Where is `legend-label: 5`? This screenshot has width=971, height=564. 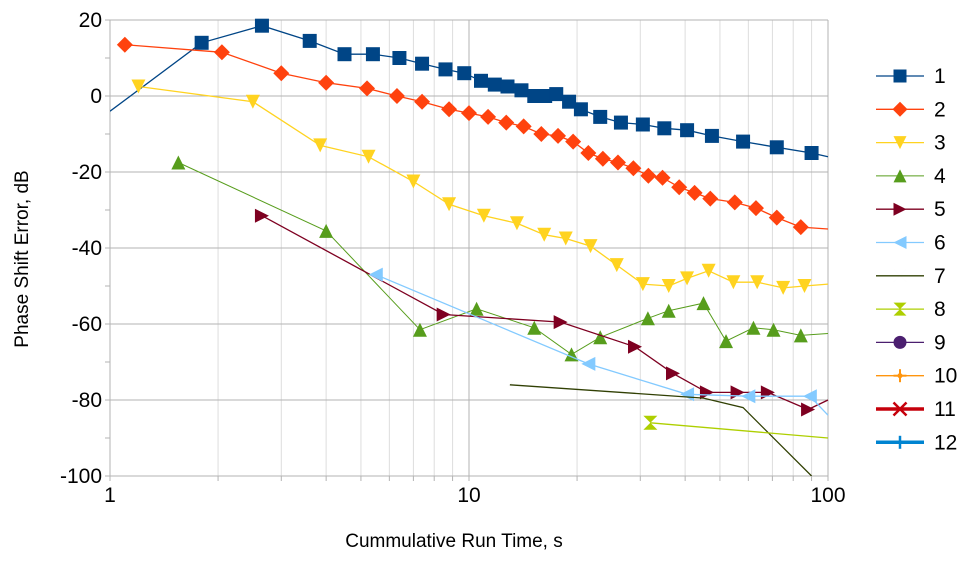 legend-label: 5 is located at coordinates (940, 209).